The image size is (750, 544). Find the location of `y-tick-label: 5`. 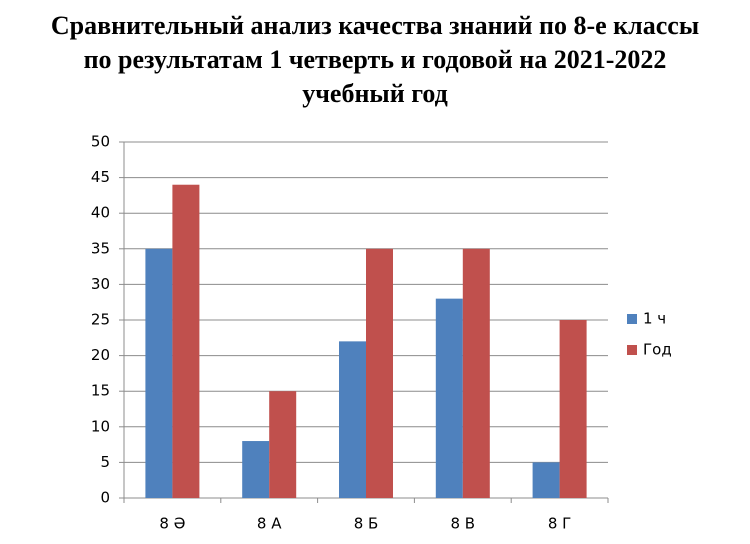

y-tick-label: 5 is located at coordinates (105, 462).